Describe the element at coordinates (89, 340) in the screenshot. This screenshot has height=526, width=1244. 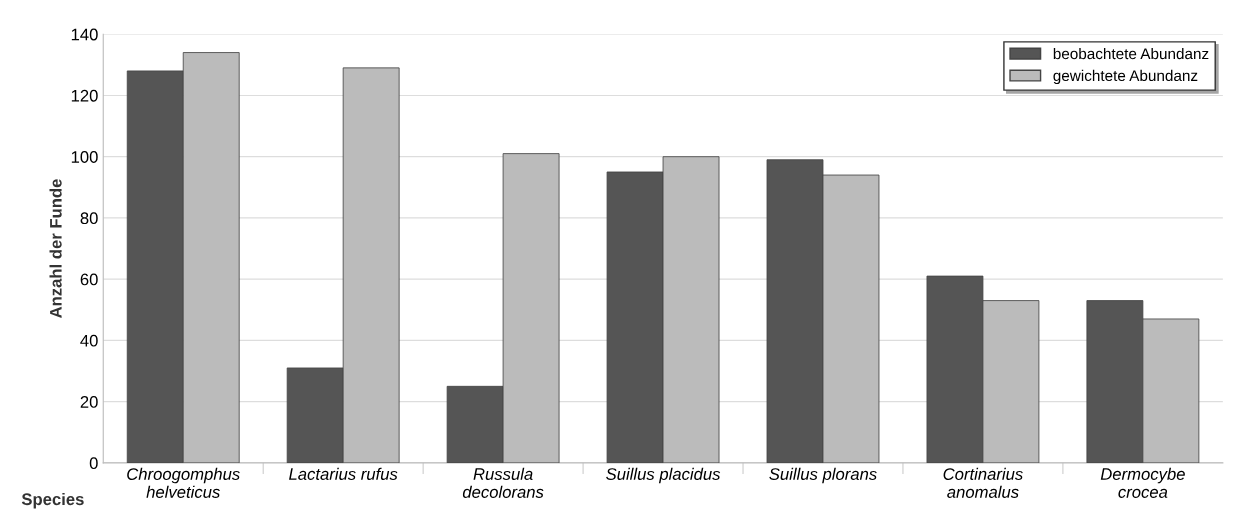
I see `y-tick-label: 40` at that location.